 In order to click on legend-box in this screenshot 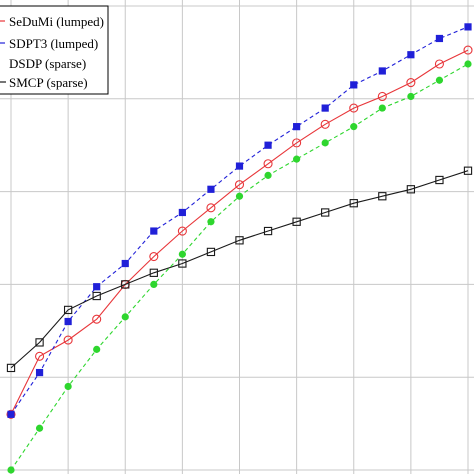, I will do `click(54, 50)`.